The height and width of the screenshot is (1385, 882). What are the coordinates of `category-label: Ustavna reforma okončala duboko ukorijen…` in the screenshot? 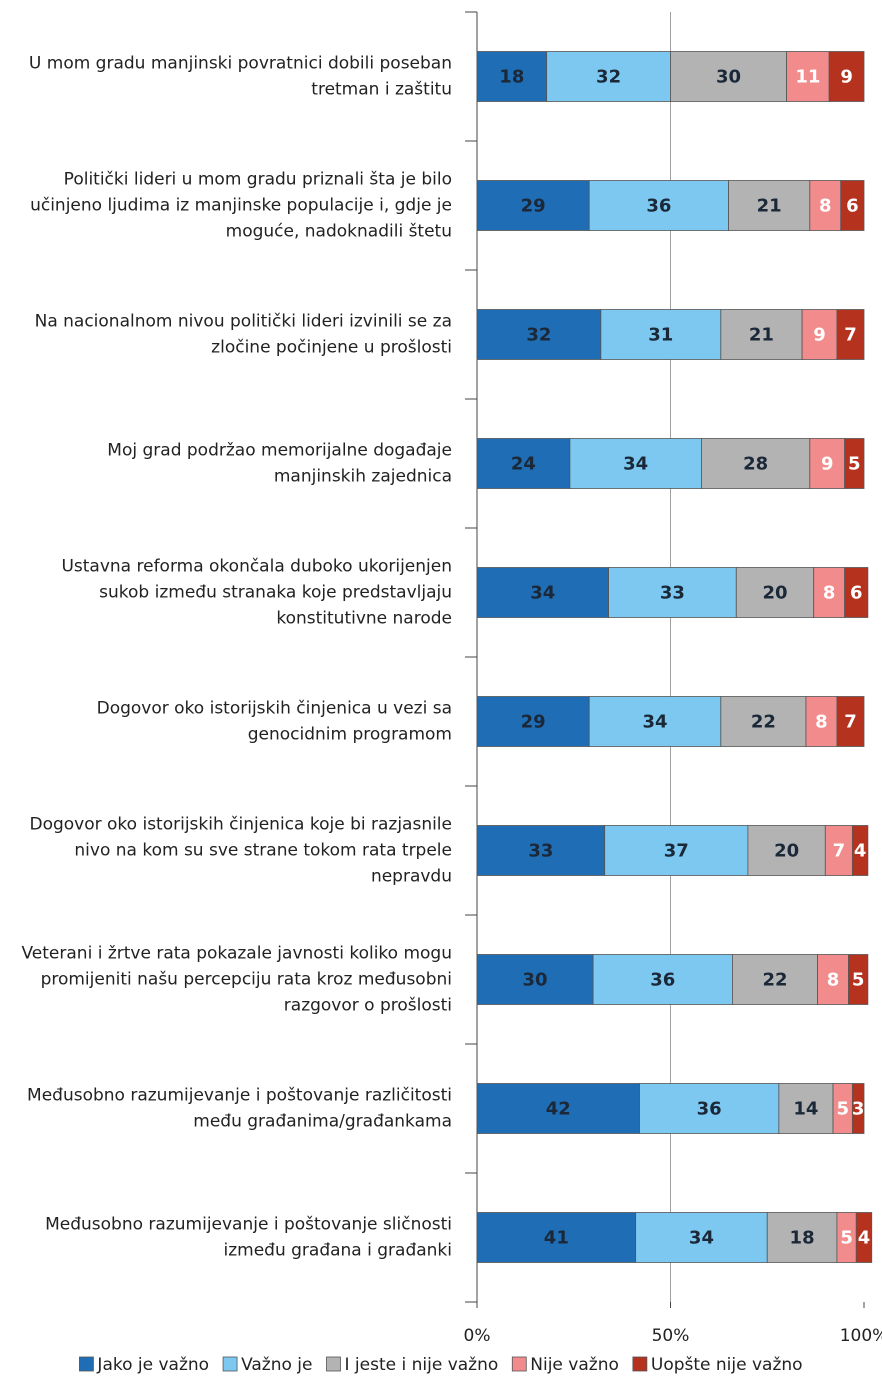 It's located at (256, 593).